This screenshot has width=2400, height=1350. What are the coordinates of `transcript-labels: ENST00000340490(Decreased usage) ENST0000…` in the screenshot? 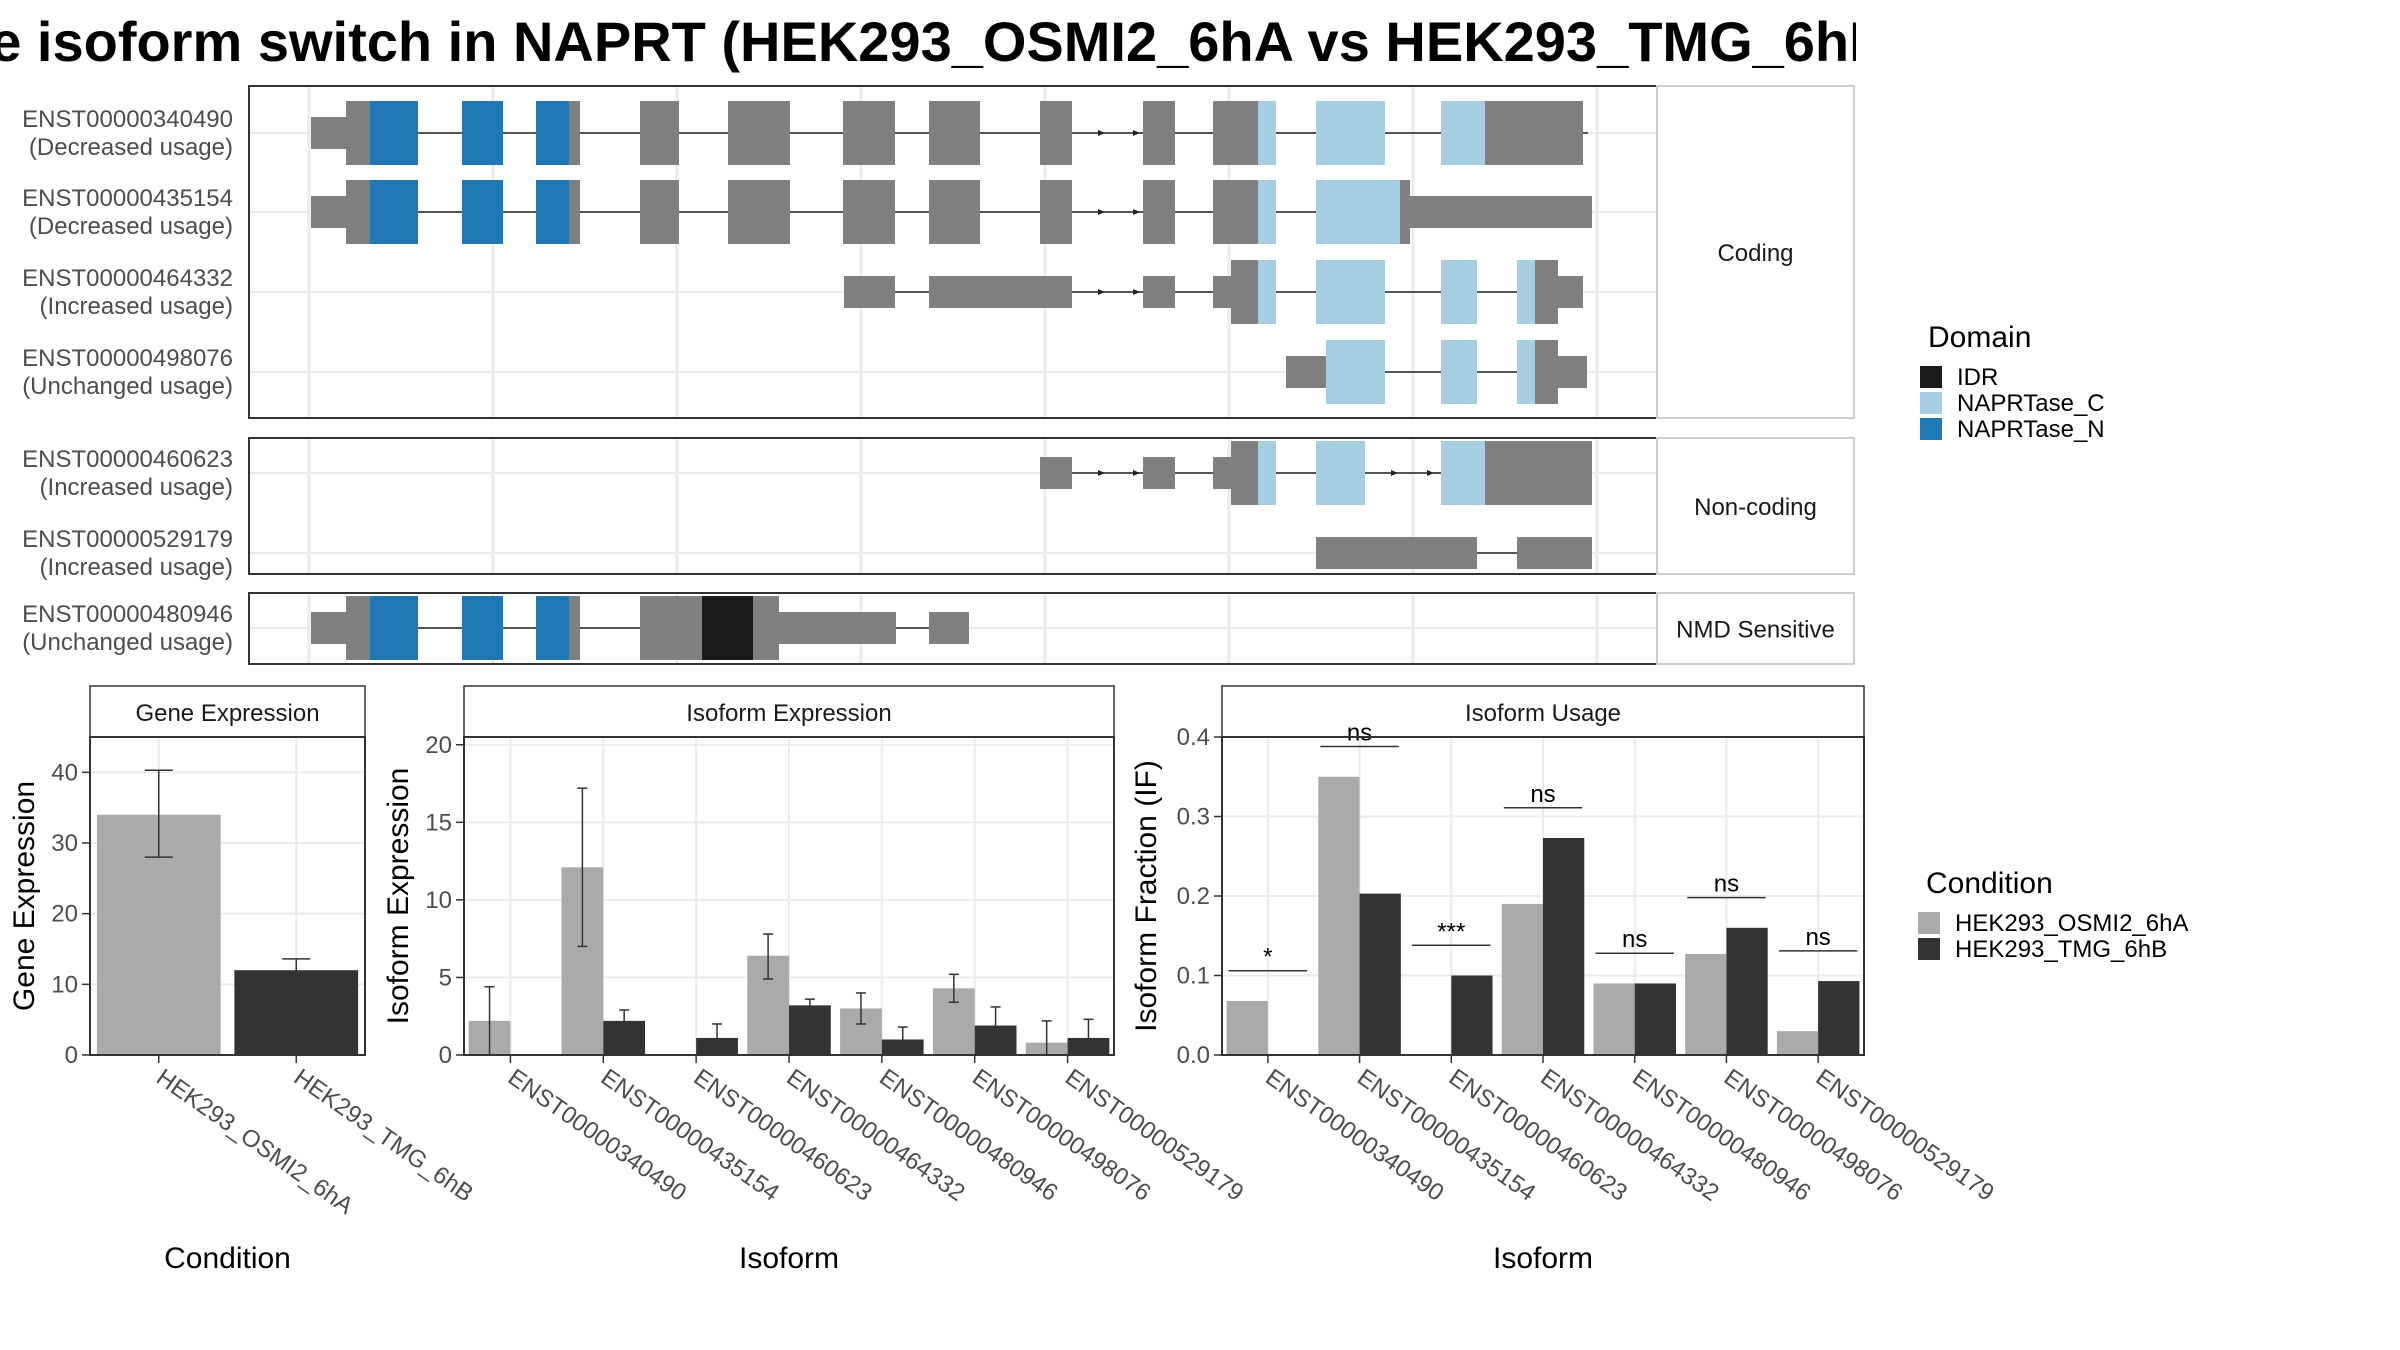 It's located at (127, 381).